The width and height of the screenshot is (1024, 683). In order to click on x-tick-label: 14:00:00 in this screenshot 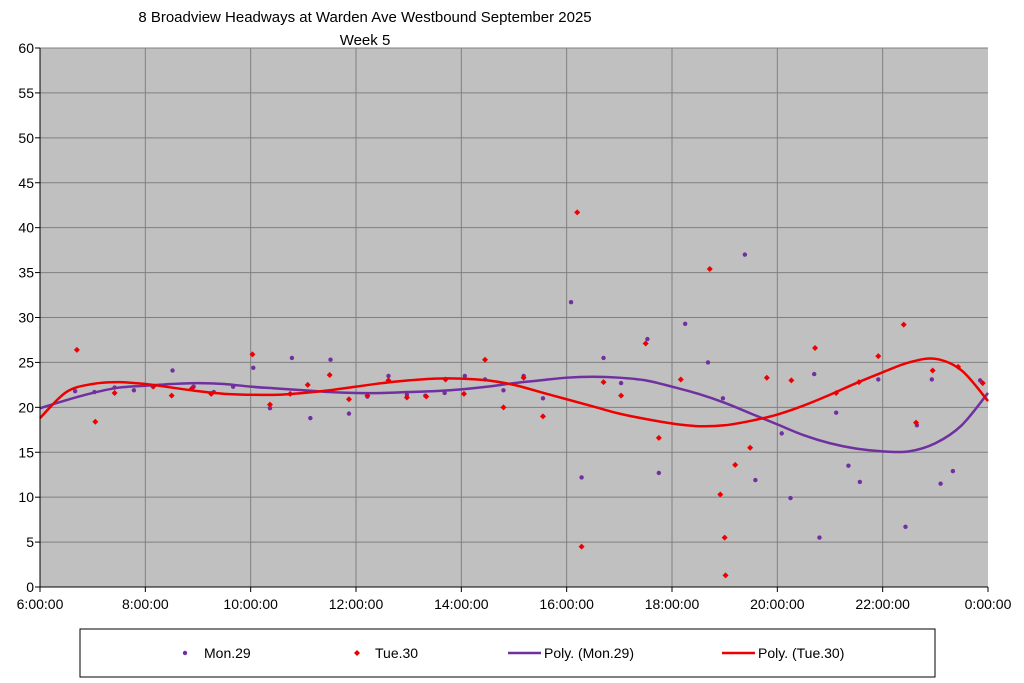, I will do `click(461, 604)`.